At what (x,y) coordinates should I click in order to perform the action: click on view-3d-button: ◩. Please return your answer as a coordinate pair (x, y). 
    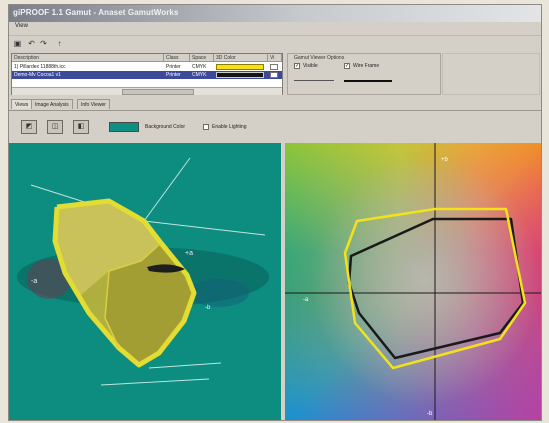
    Looking at the image, I should click on (29, 127).